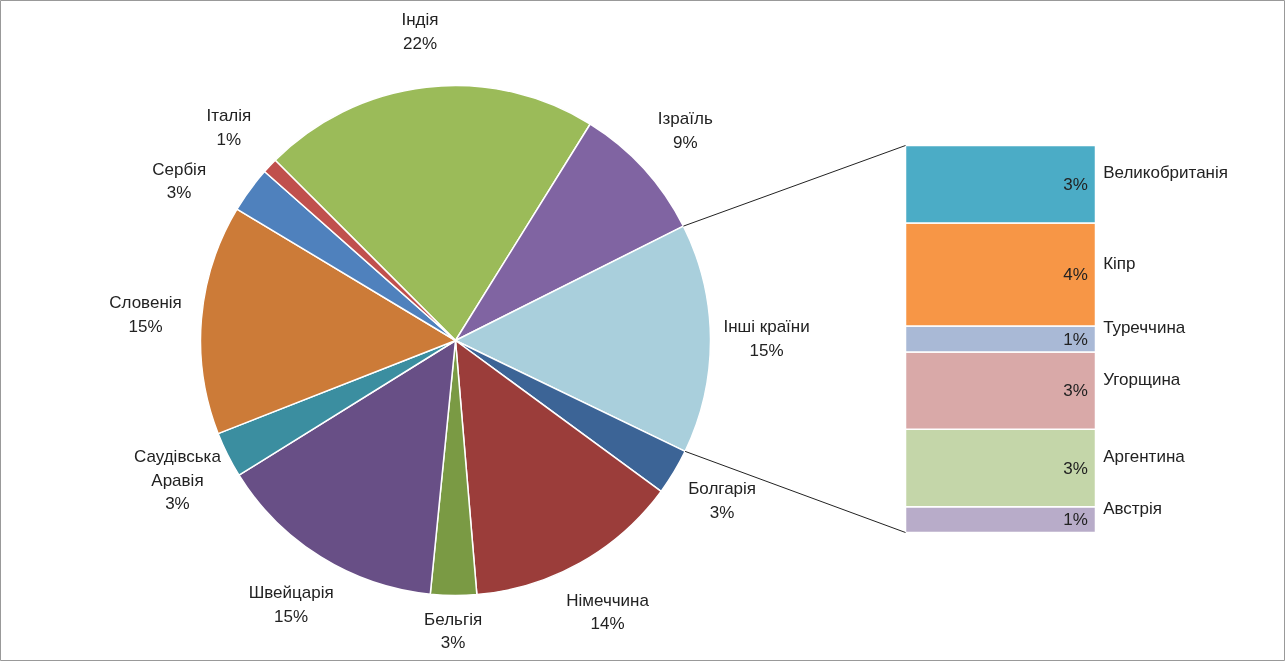 This screenshot has height=661, width=1285. What do you see at coordinates (229, 115) in the screenshot?
I see `slice-label: Італія` at bounding box center [229, 115].